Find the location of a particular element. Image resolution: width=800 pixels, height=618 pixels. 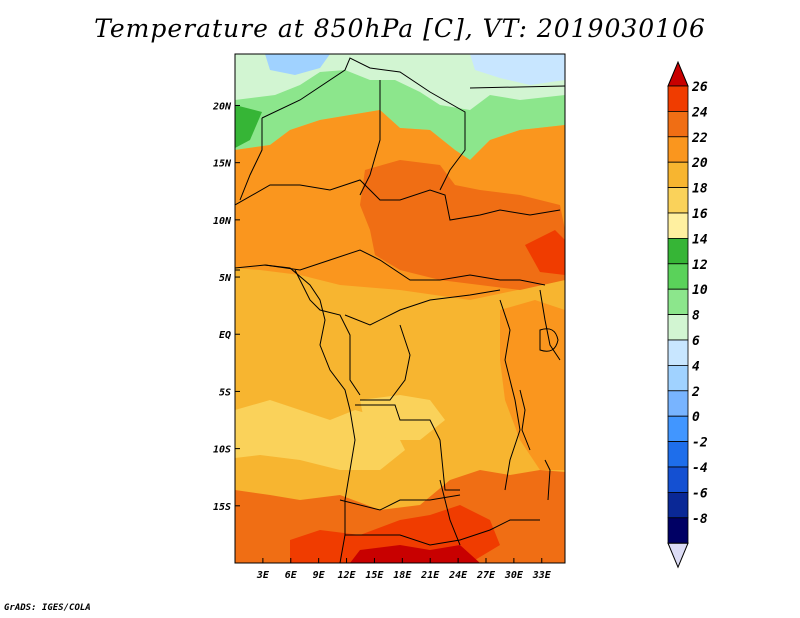

x-tick-label: 27E is located at coordinates (486, 575).